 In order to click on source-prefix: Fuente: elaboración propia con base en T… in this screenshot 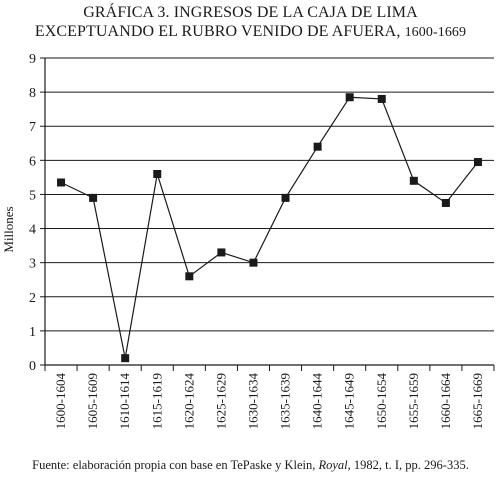, I will do `click(175, 465)`.